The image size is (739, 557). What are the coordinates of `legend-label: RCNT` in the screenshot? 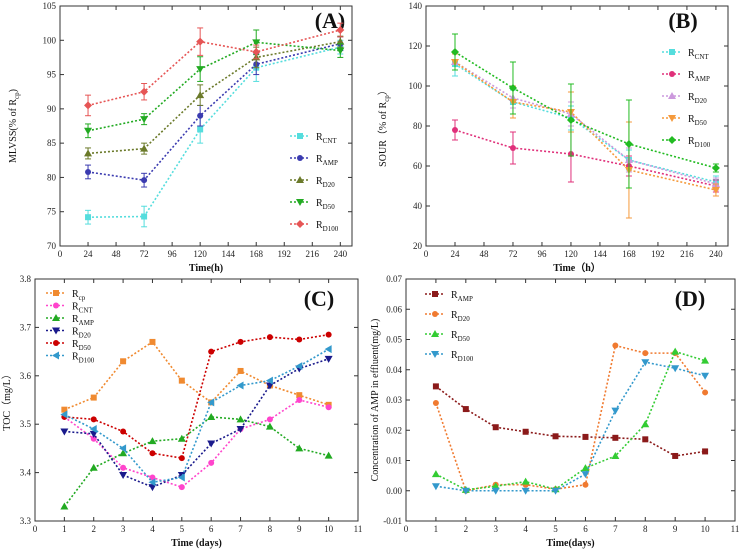 It's located at (82, 308).